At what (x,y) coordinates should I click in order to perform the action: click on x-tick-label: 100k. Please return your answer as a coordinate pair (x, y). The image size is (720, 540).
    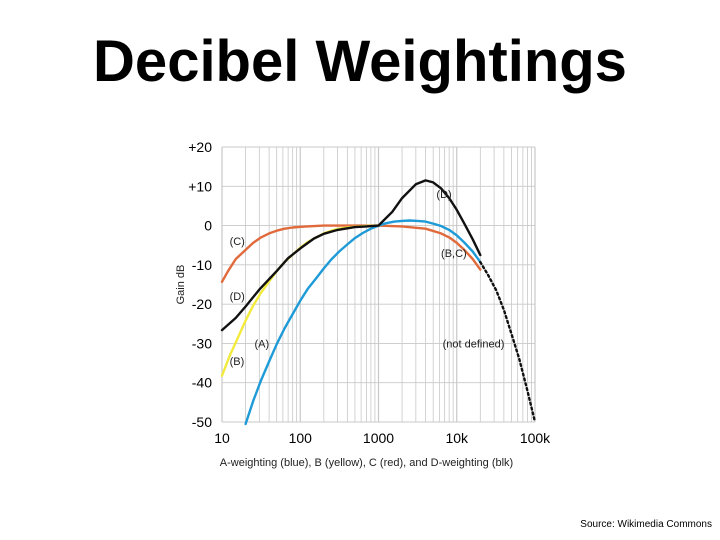
    Looking at the image, I should click on (535, 438).